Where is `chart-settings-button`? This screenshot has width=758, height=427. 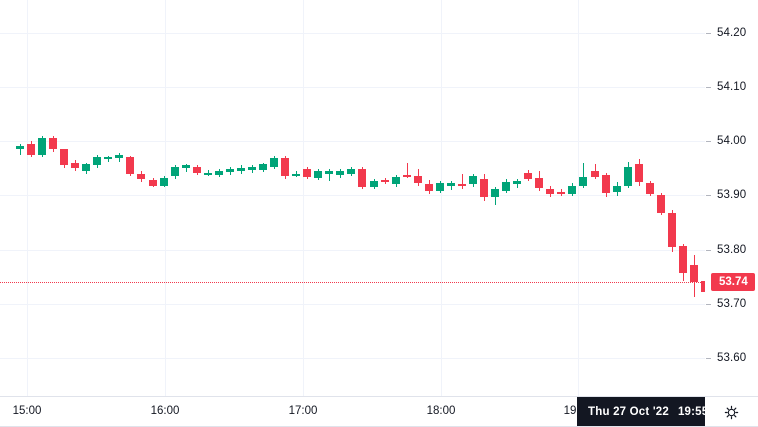 chart-settings-button is located at coordinates (731, 412).